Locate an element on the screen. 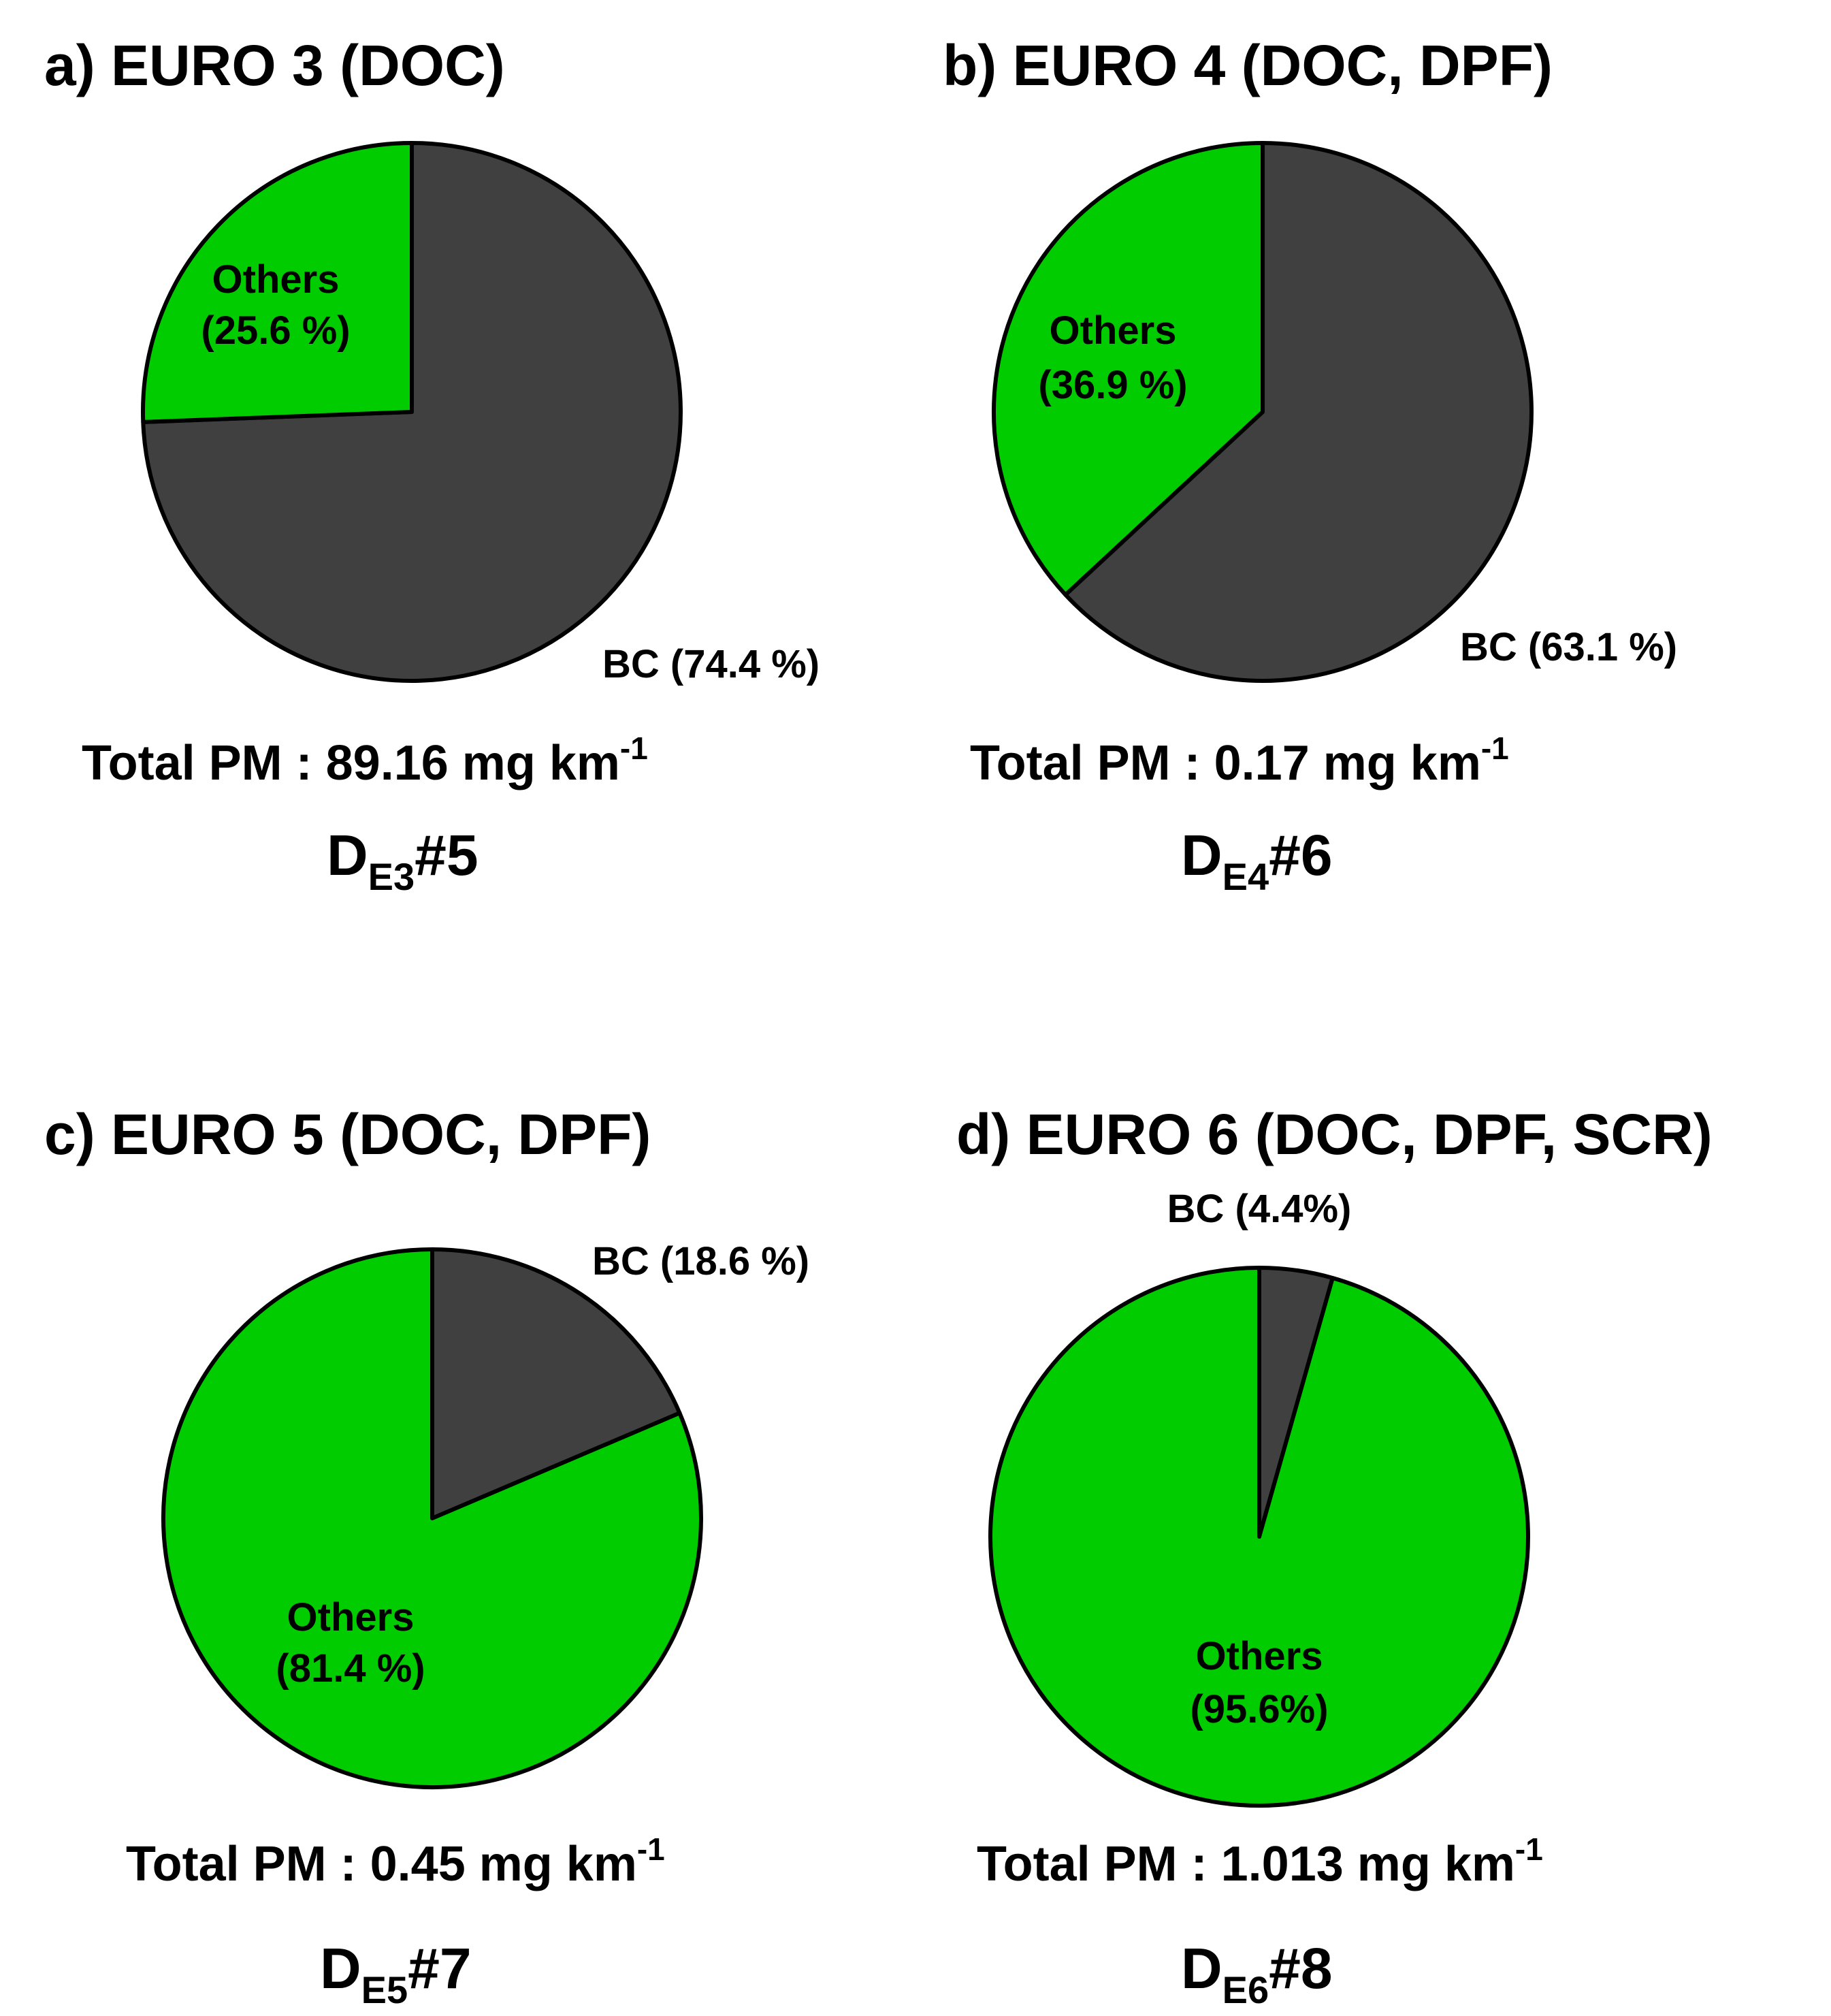 This screenshot has height=2016, width=1831. total-pm-label: Total PM : 0.17 mg km-1 is located at coordinates (1239, 760).